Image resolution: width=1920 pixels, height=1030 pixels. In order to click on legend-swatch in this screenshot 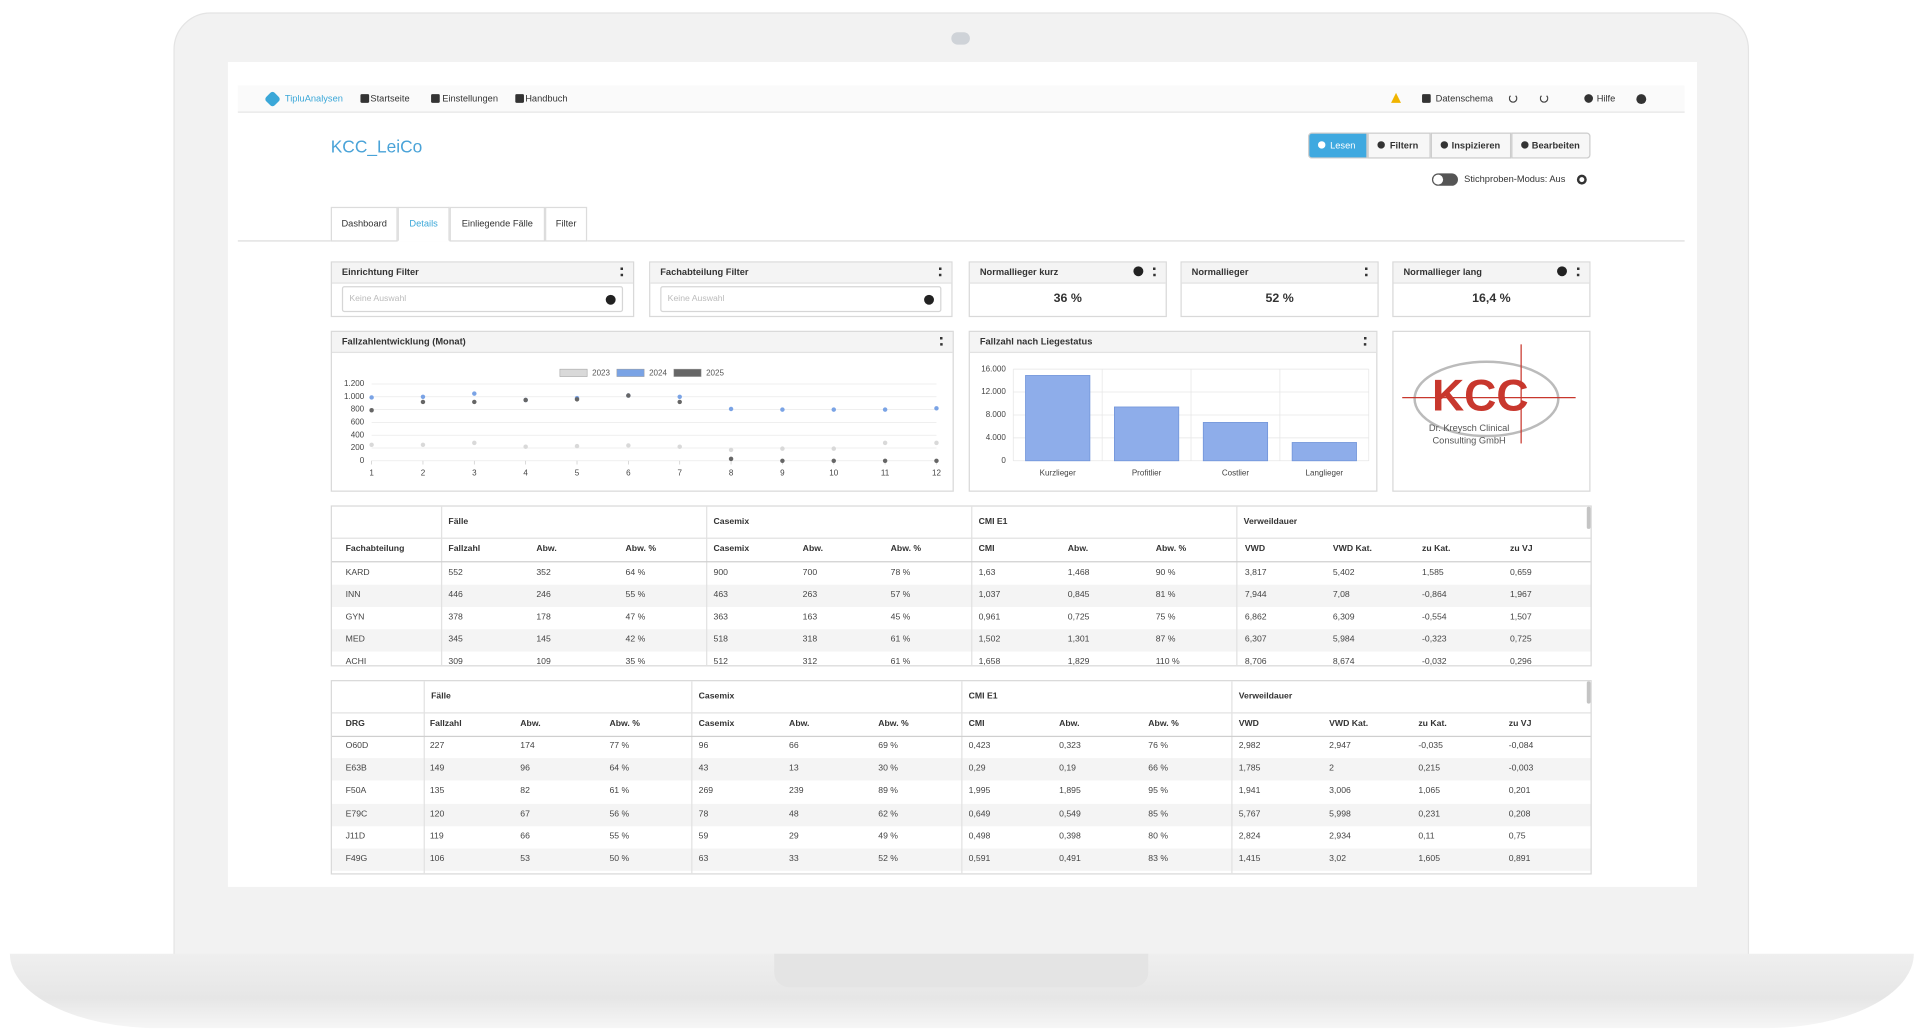, I will do `click(687, 372)`.